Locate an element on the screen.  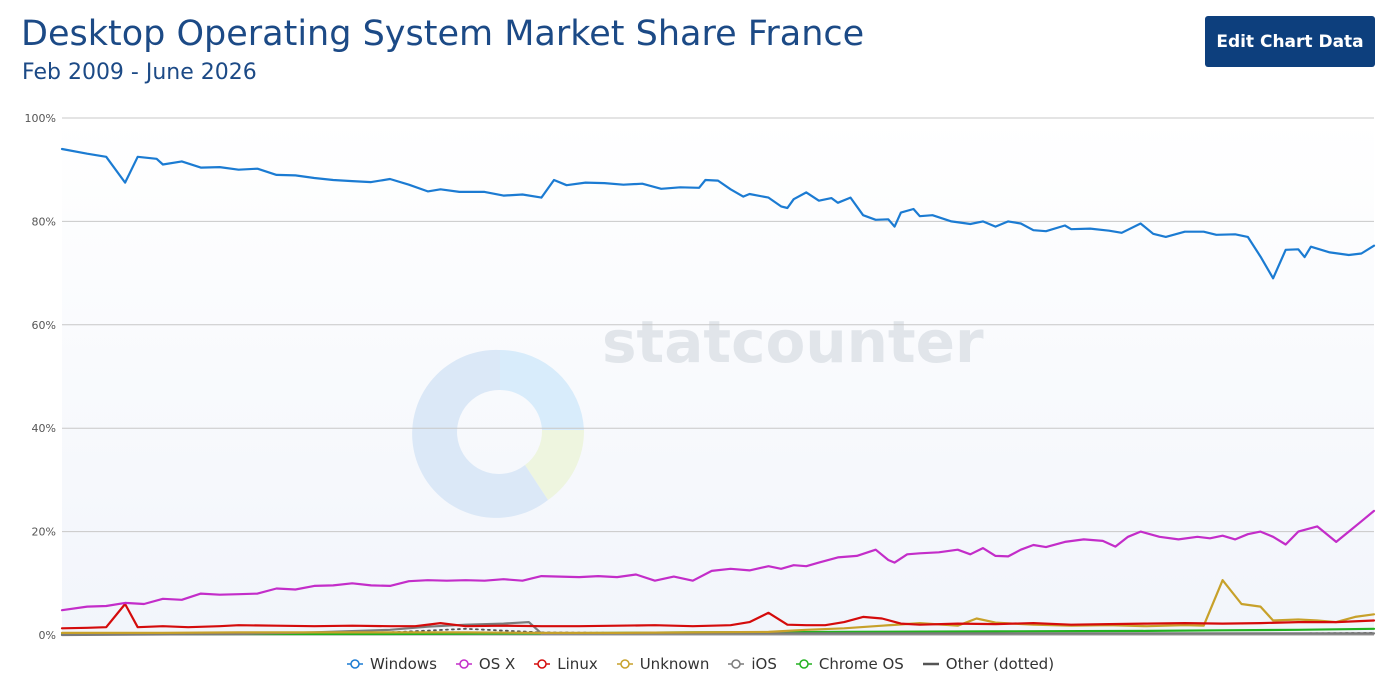
legend-label: iOS is located at coordinates (764, 664).